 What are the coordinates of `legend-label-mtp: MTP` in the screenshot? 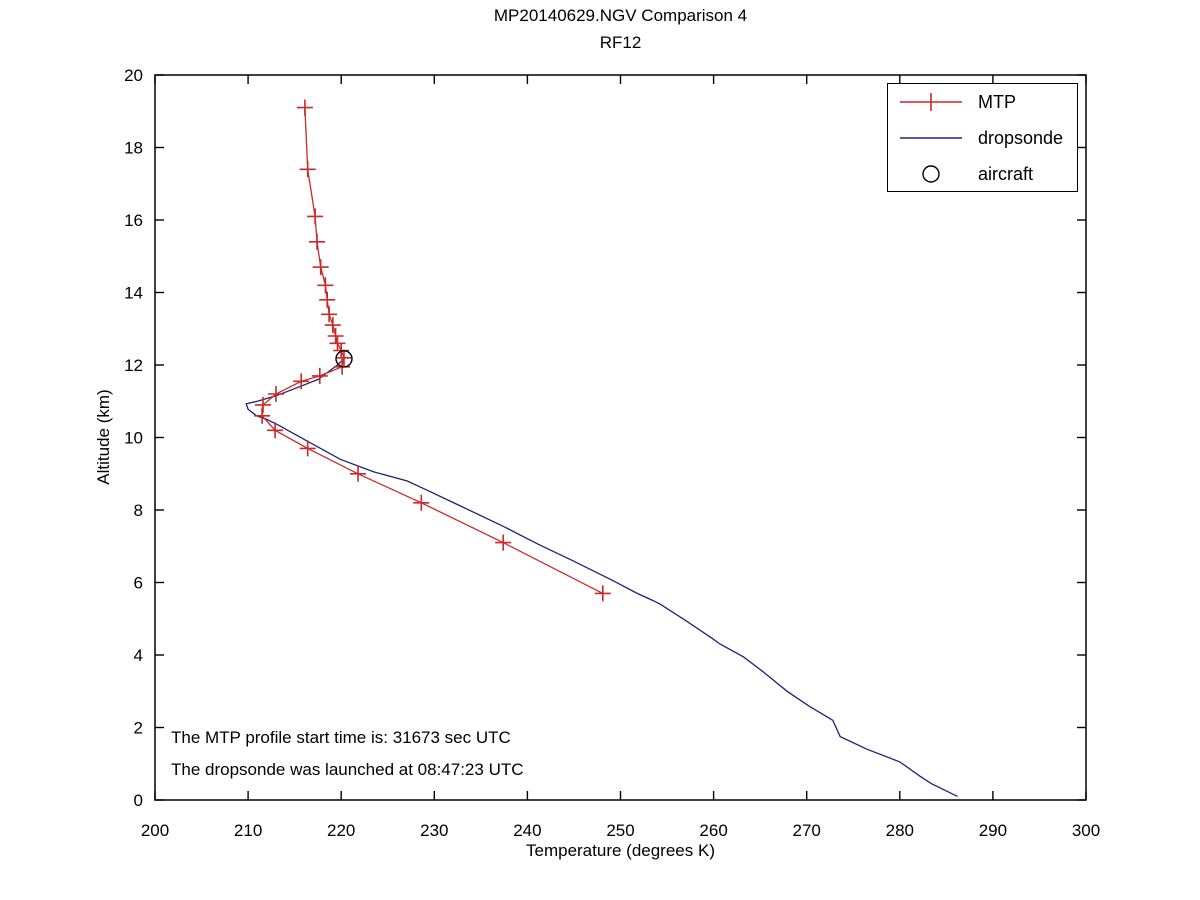 It's located at (997, 101).